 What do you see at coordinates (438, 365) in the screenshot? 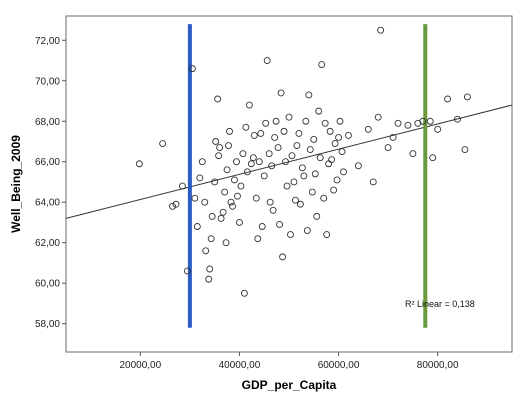
I see `x-tick-label: 80000,00` at bounding box center [438, 365].